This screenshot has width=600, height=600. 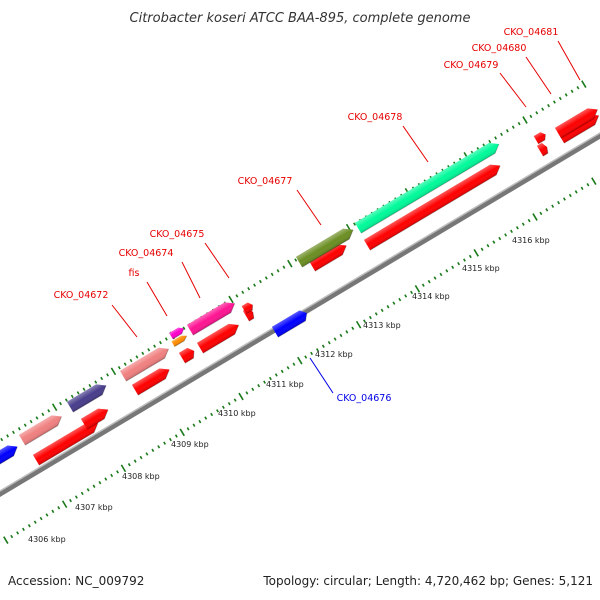 I want to click on feature-block-9-shade, so click(x=324, y=248).